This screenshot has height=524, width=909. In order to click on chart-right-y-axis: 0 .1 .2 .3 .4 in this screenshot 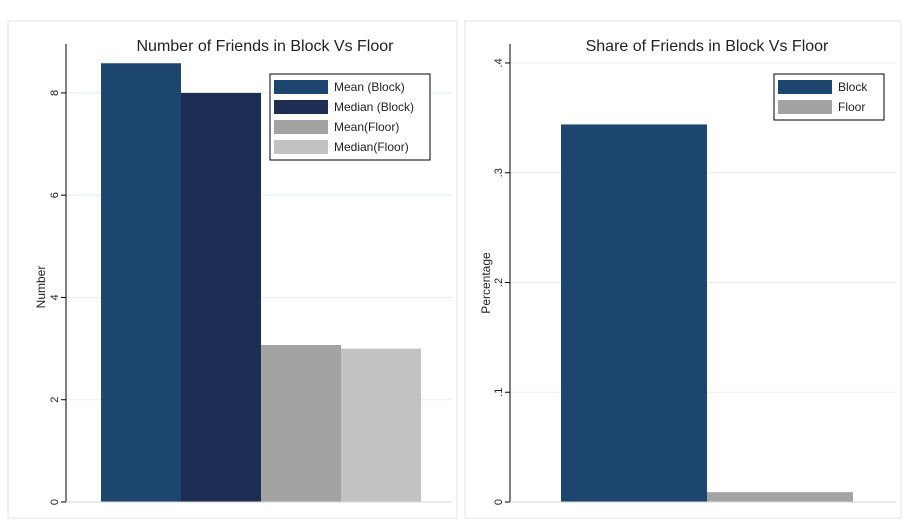, I will do `click(502, 274)`.